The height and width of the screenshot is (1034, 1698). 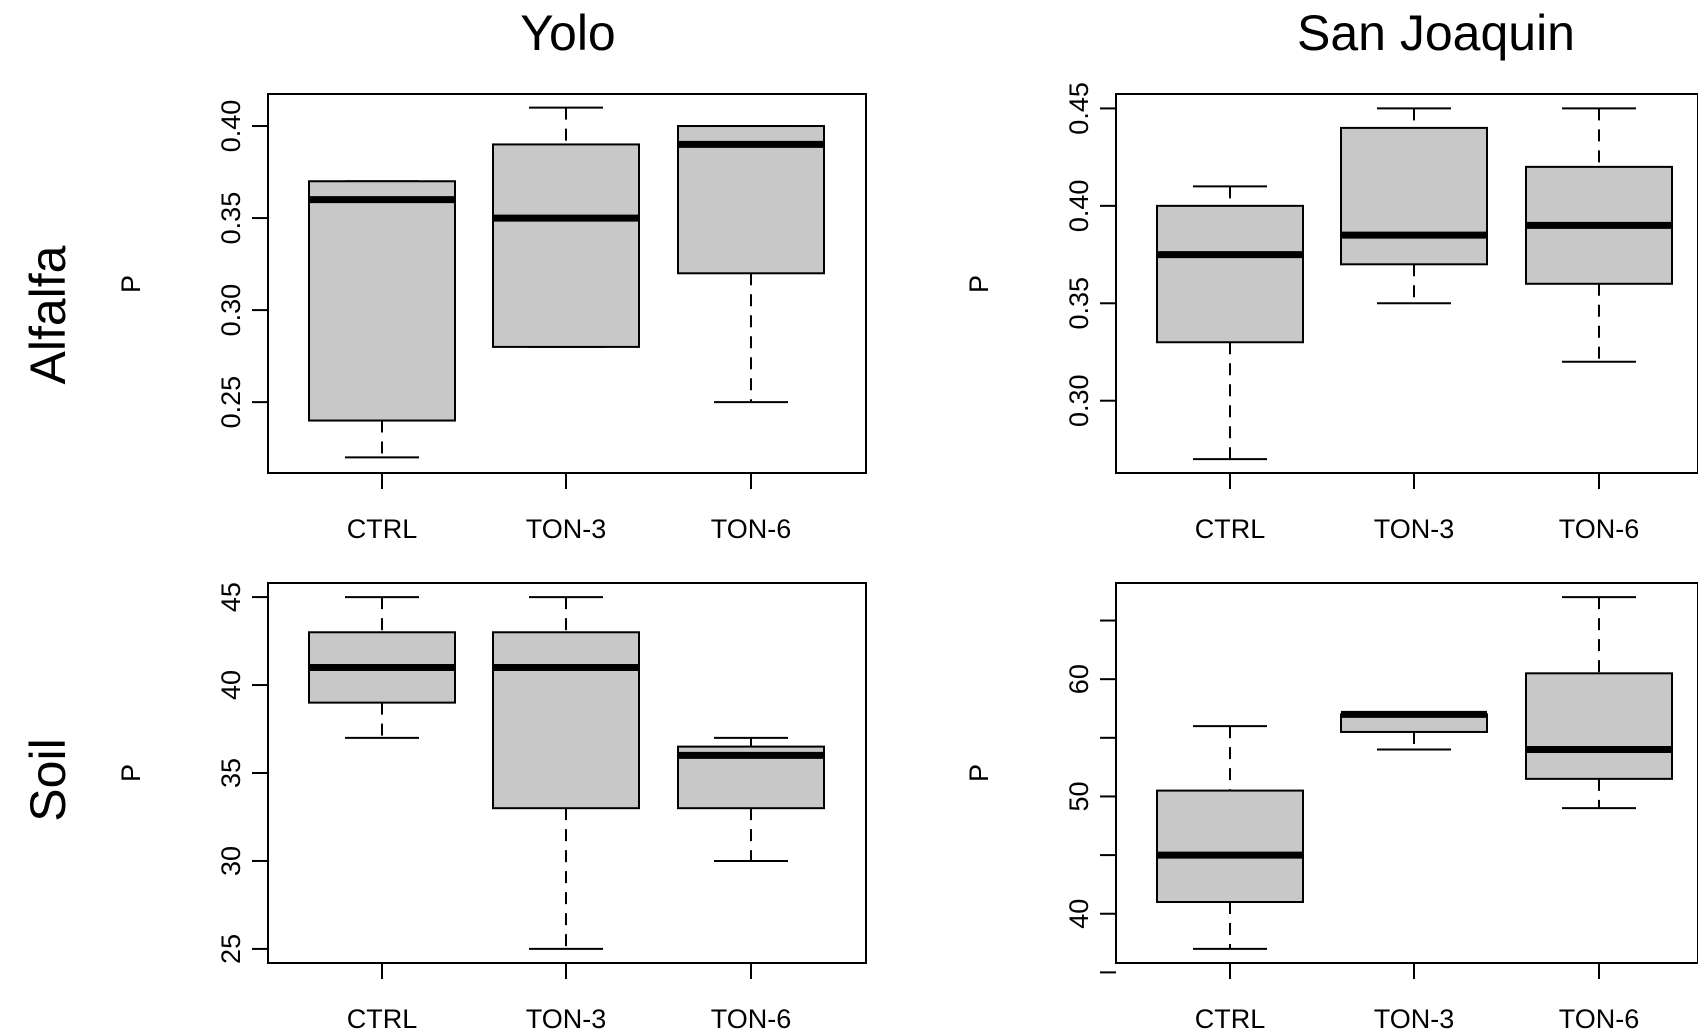 I want to click on row-title-alfalfa: Alfalfa, so click(x=48, y=314).